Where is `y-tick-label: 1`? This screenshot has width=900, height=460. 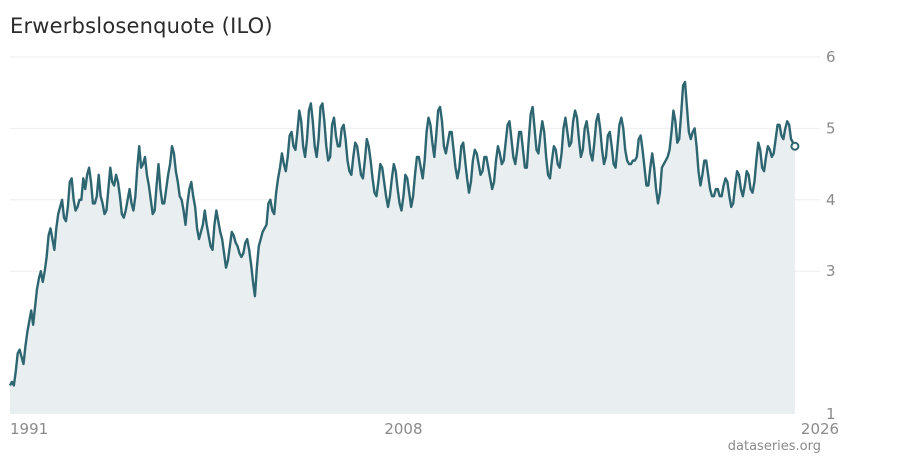 y-tick-label: 1 is located at coordinates (831, 414).